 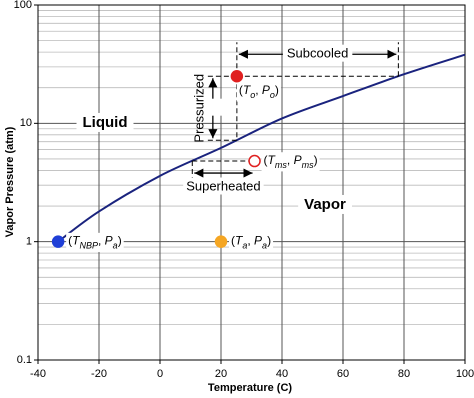 I want to click on point-label: (TNBP, Pa), so click(x=95, y=242).